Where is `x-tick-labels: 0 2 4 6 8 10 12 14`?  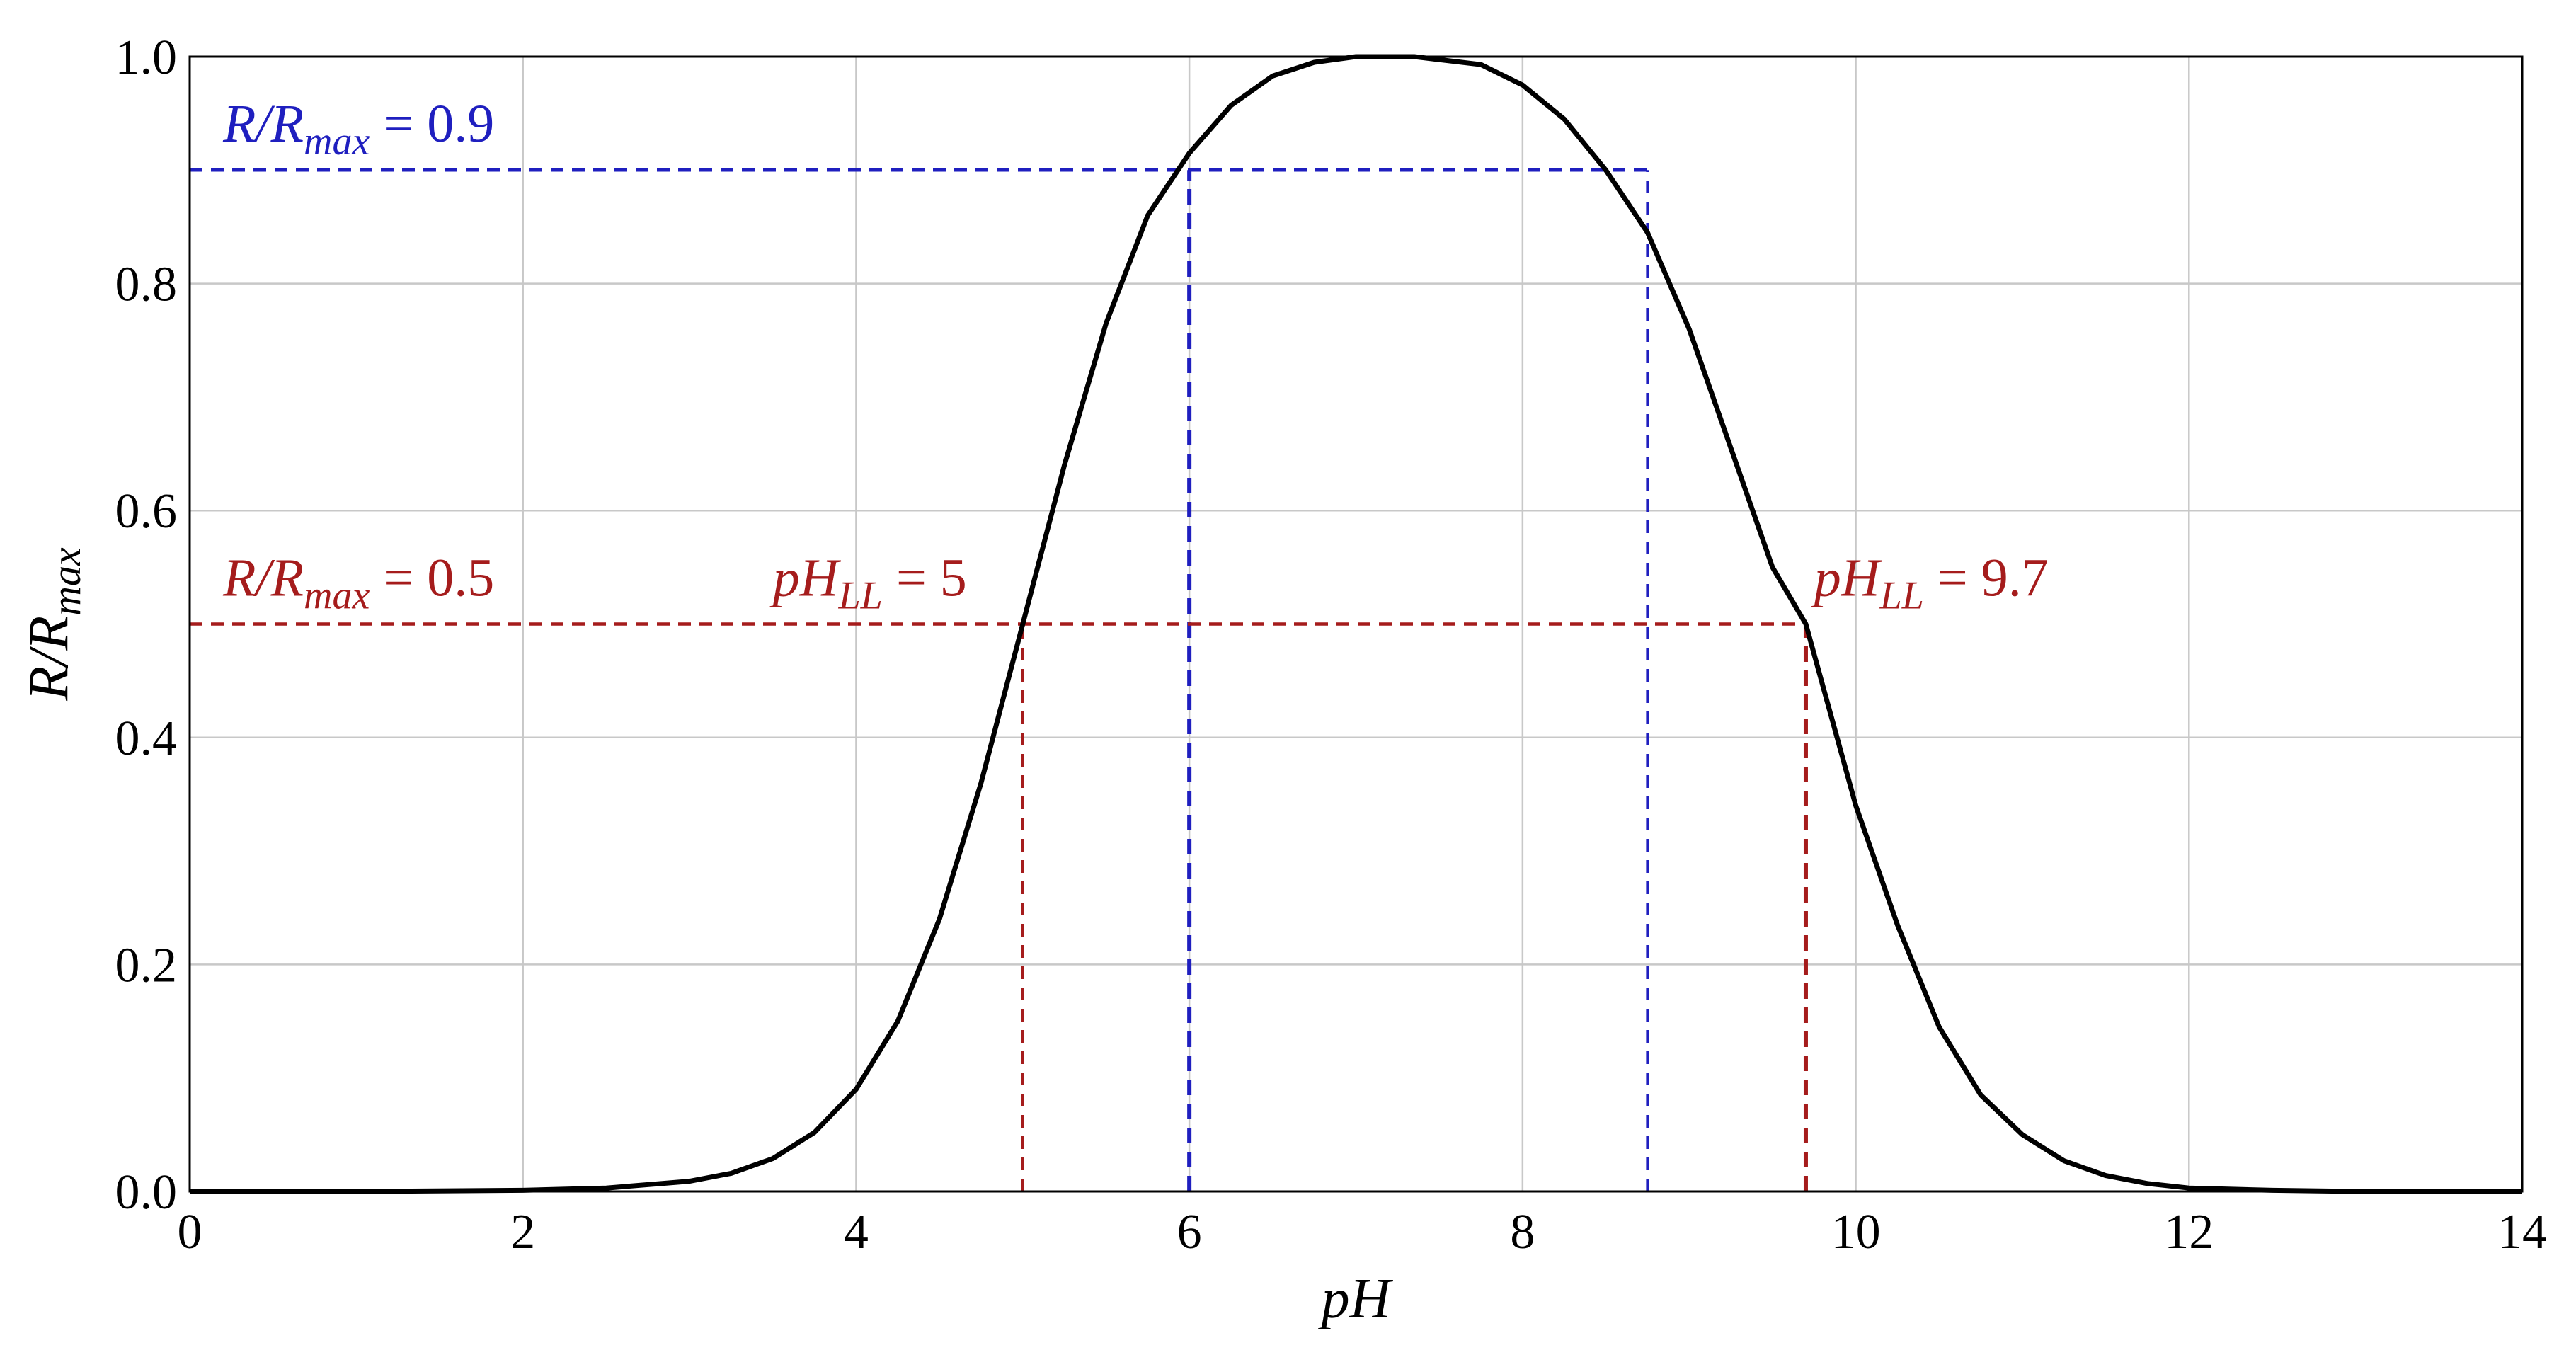 x-tick-labels: 0 2 4 6 8 10 12 14 is located at coordinates (1363, 1232).